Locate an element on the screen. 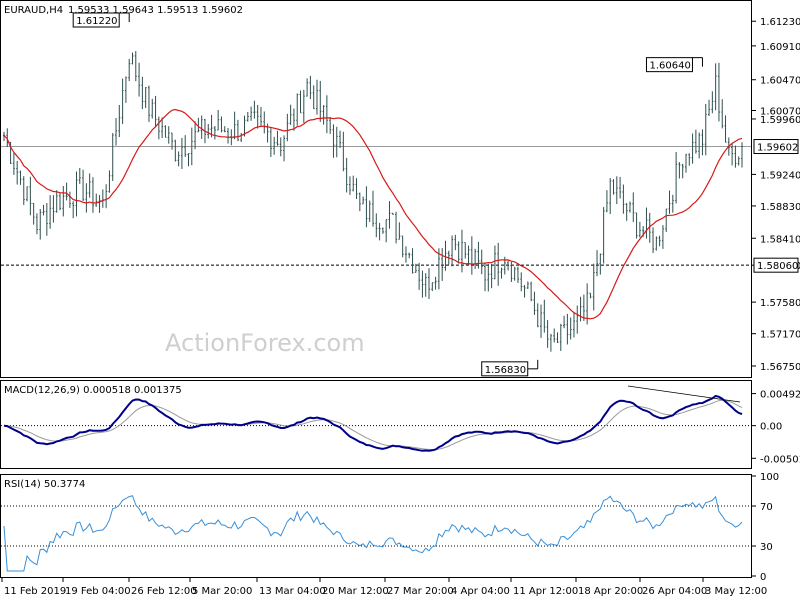 The height and width of the screenshot is (600, 800). time-tick-label: 13 Mar 04:00 is located at coordinates (292, 591).